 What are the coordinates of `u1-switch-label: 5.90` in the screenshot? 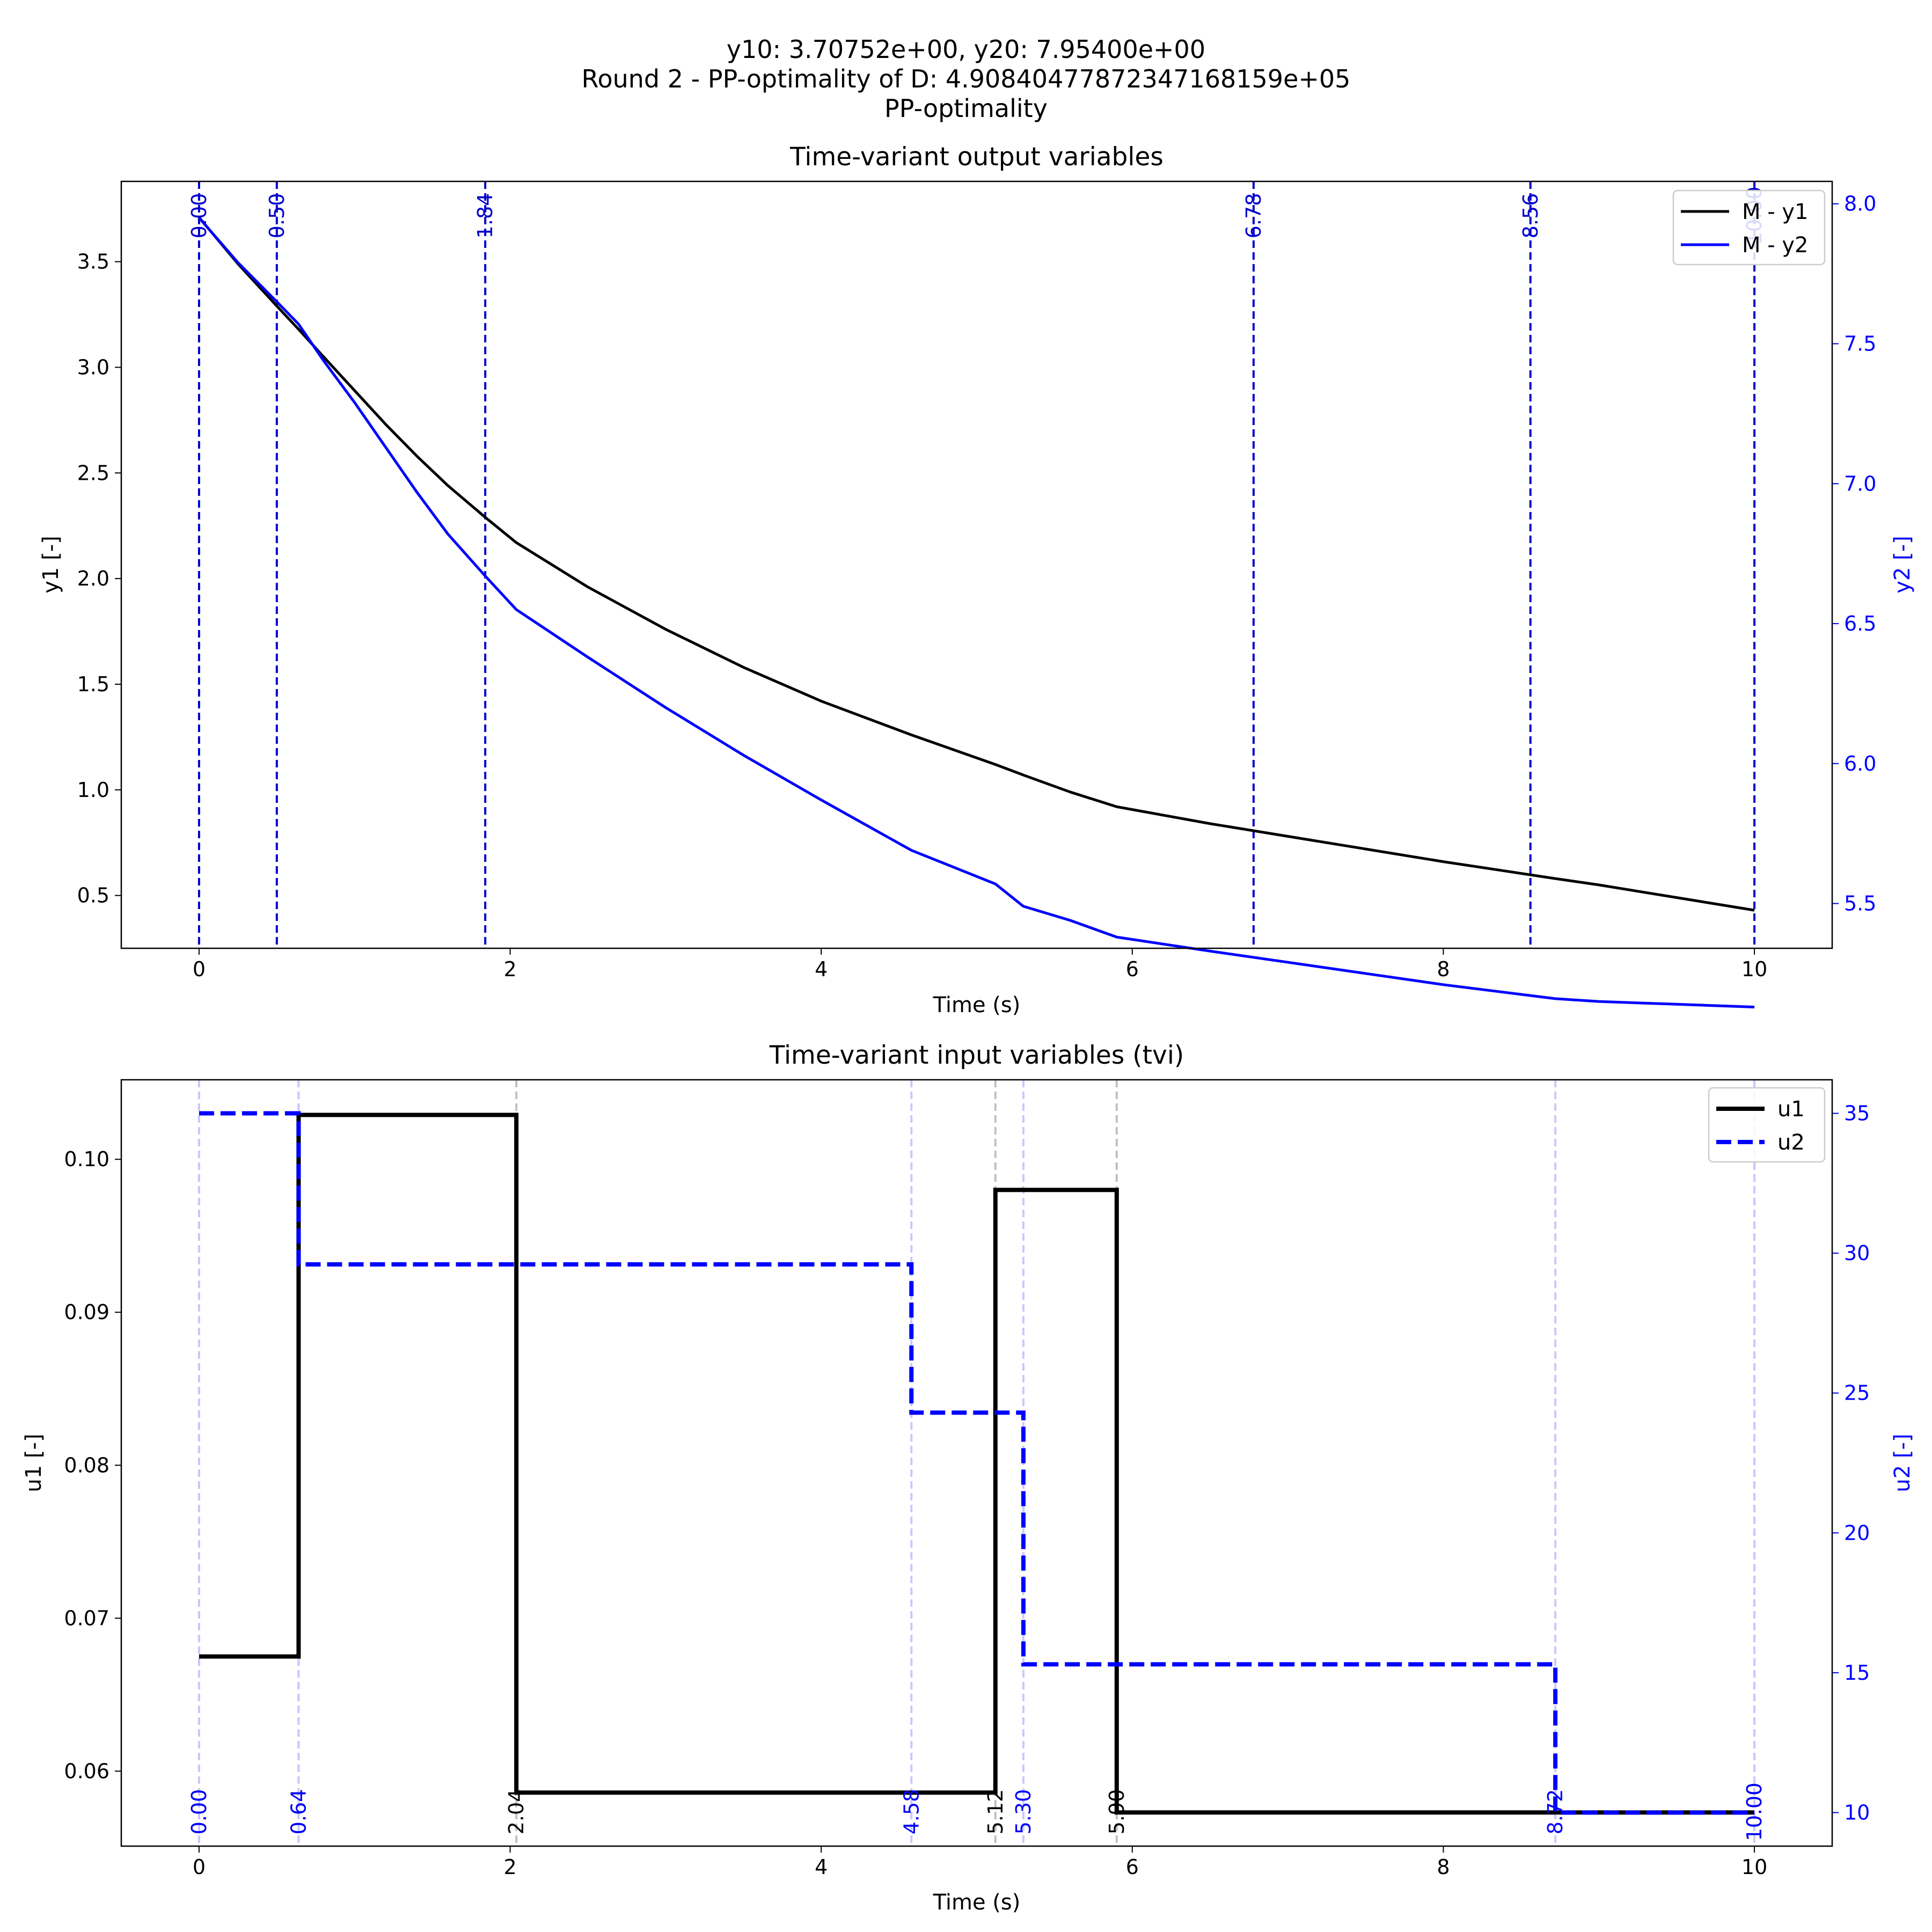 It's located at (1117, 1812).